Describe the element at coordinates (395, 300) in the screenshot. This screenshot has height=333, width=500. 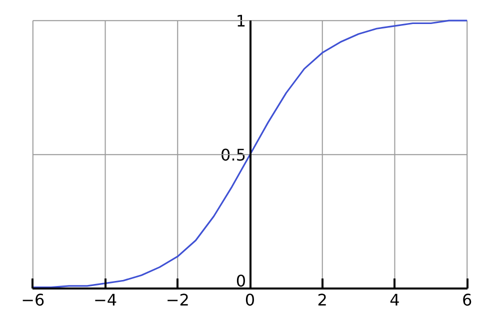
I see `x-tick-label: 4` at that location.